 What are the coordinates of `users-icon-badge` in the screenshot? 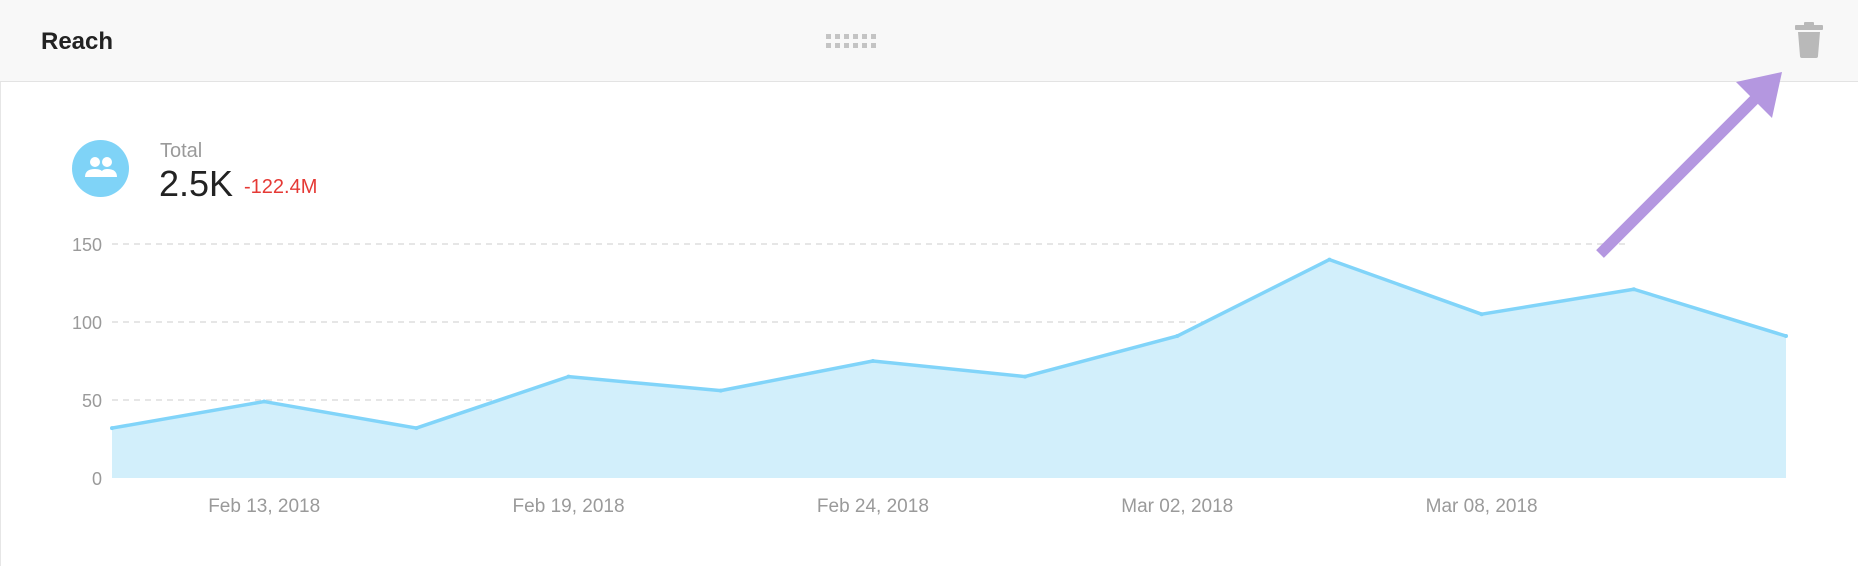 It's located at (100, 168).